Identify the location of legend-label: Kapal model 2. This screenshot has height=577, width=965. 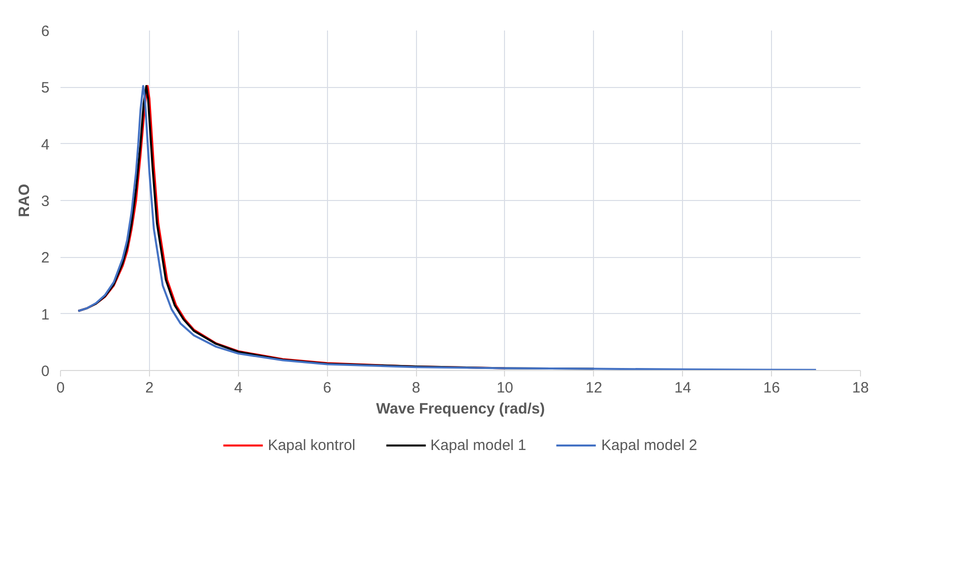
(649, 445).